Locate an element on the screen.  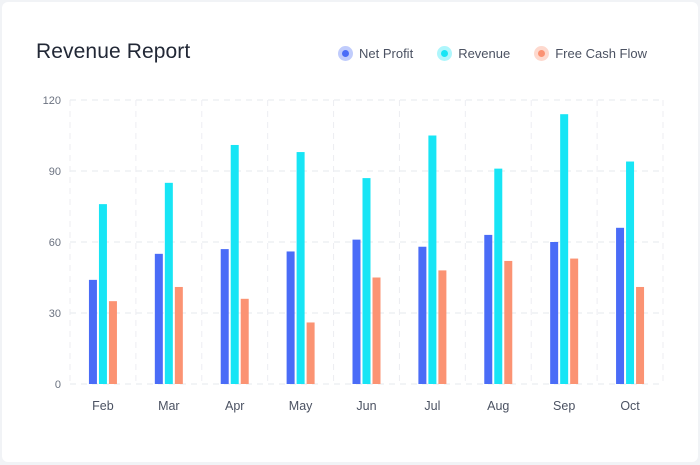
x-tick-label: May is located at coordinates (301, 406).